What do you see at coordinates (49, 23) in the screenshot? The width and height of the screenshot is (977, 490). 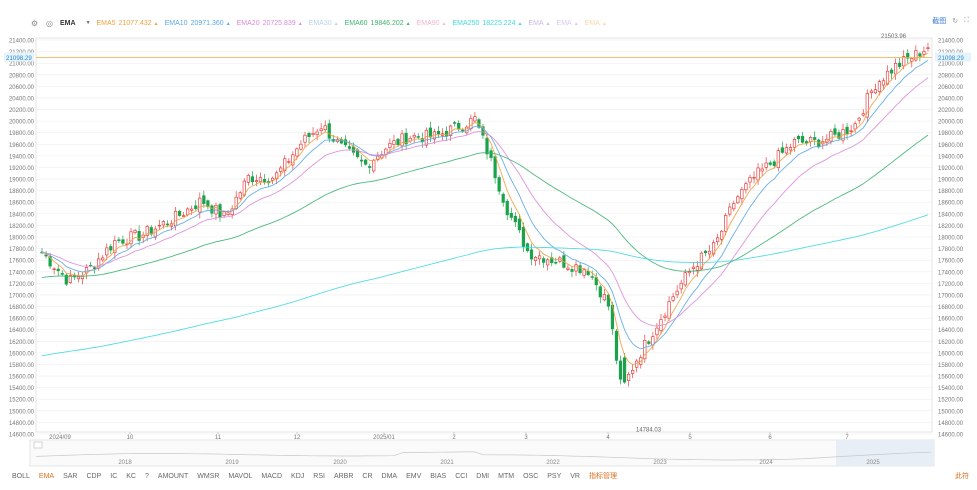 I see `visibility-icon: ◎` at bounding box center [49, 23].